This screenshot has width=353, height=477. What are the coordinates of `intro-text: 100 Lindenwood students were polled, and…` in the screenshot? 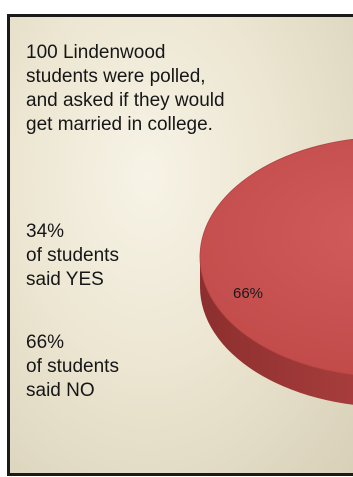 It's located at (125, 88).